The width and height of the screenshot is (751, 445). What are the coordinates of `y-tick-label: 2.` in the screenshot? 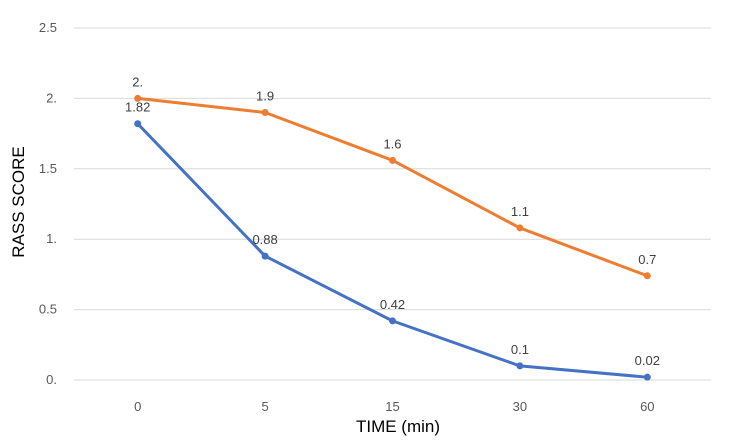 It's located at (51, 97).